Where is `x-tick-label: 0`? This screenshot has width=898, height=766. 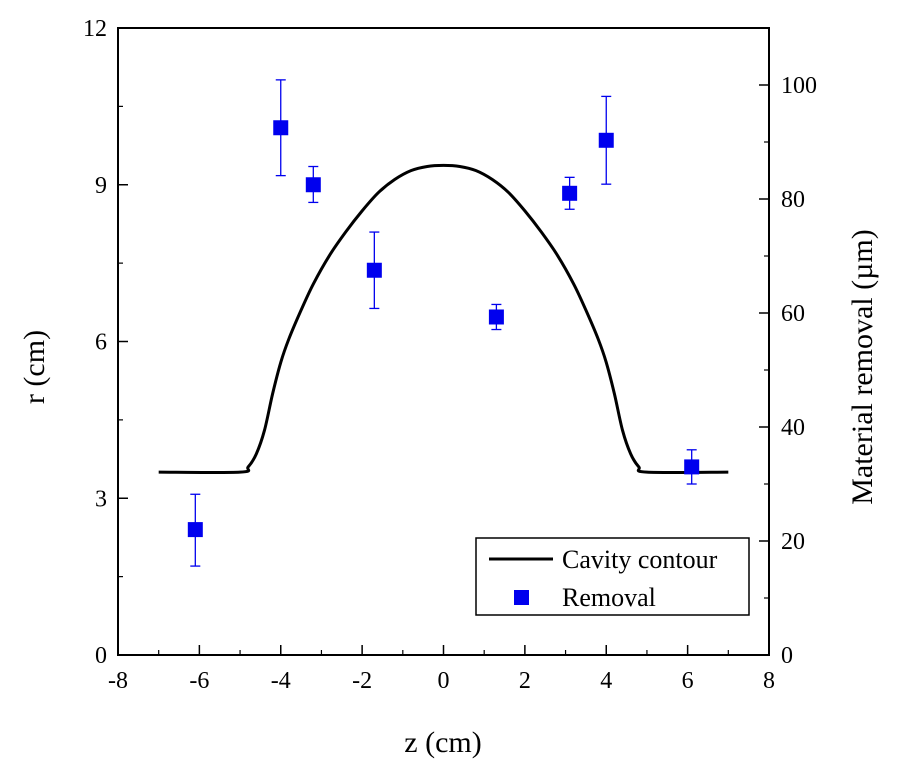
x-tick-label: 0 is located at coordinates (444, 681).